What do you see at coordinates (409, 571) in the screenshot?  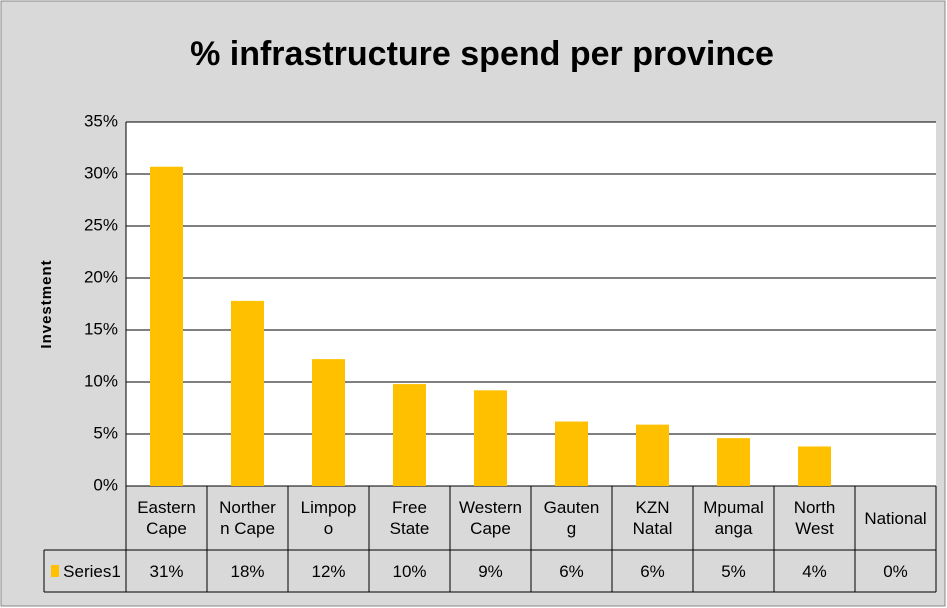 I see `data-table-value: 10%` at bounding box center [409, 571].